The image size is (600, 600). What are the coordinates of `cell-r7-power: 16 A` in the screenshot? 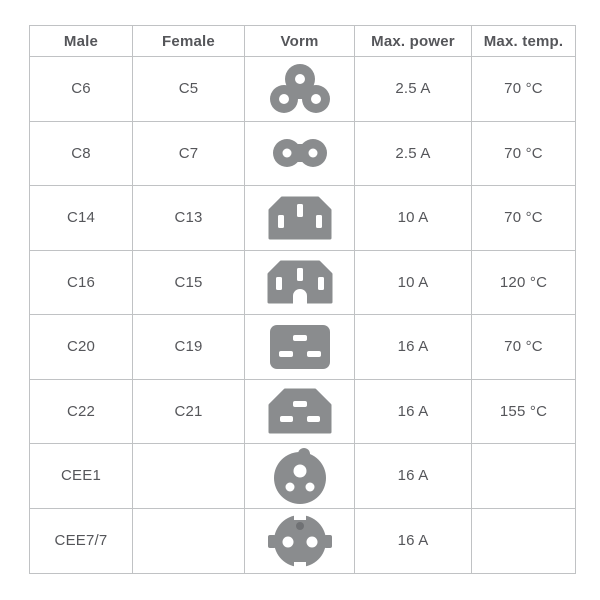 It's located at (413, 476).